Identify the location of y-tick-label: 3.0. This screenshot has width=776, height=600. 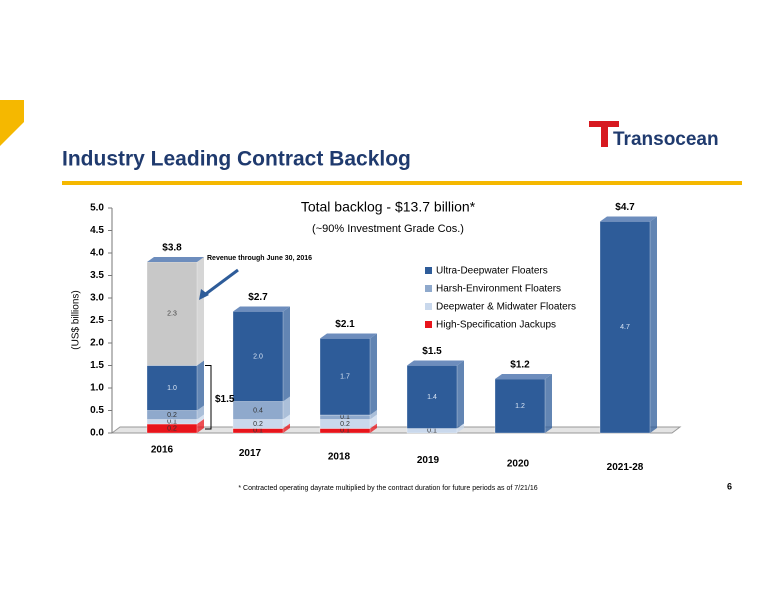
(97, 298).